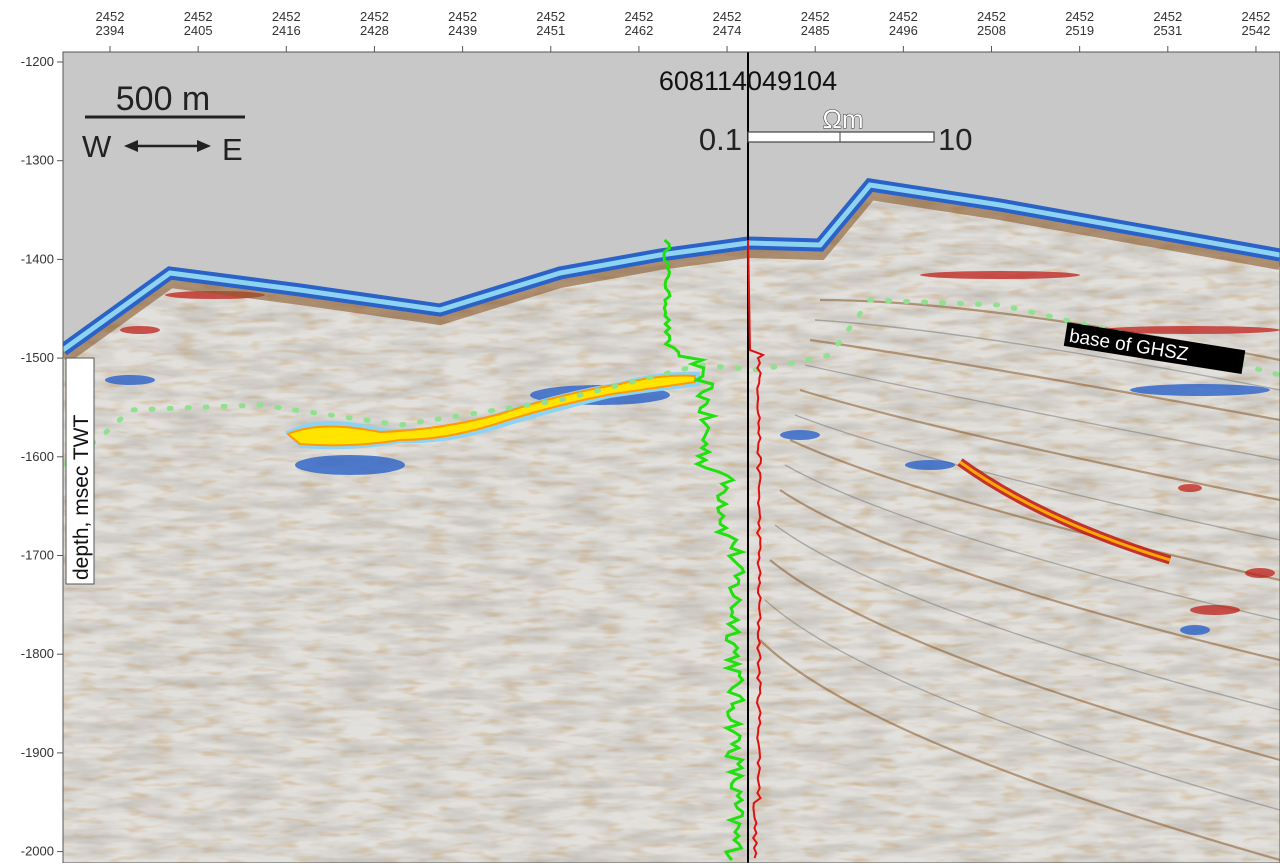 This screenshot has height=868, width=1280. Describe the element at coordinates (131, 146) in the screenshot. I see `arrow-left-icon` at that location.